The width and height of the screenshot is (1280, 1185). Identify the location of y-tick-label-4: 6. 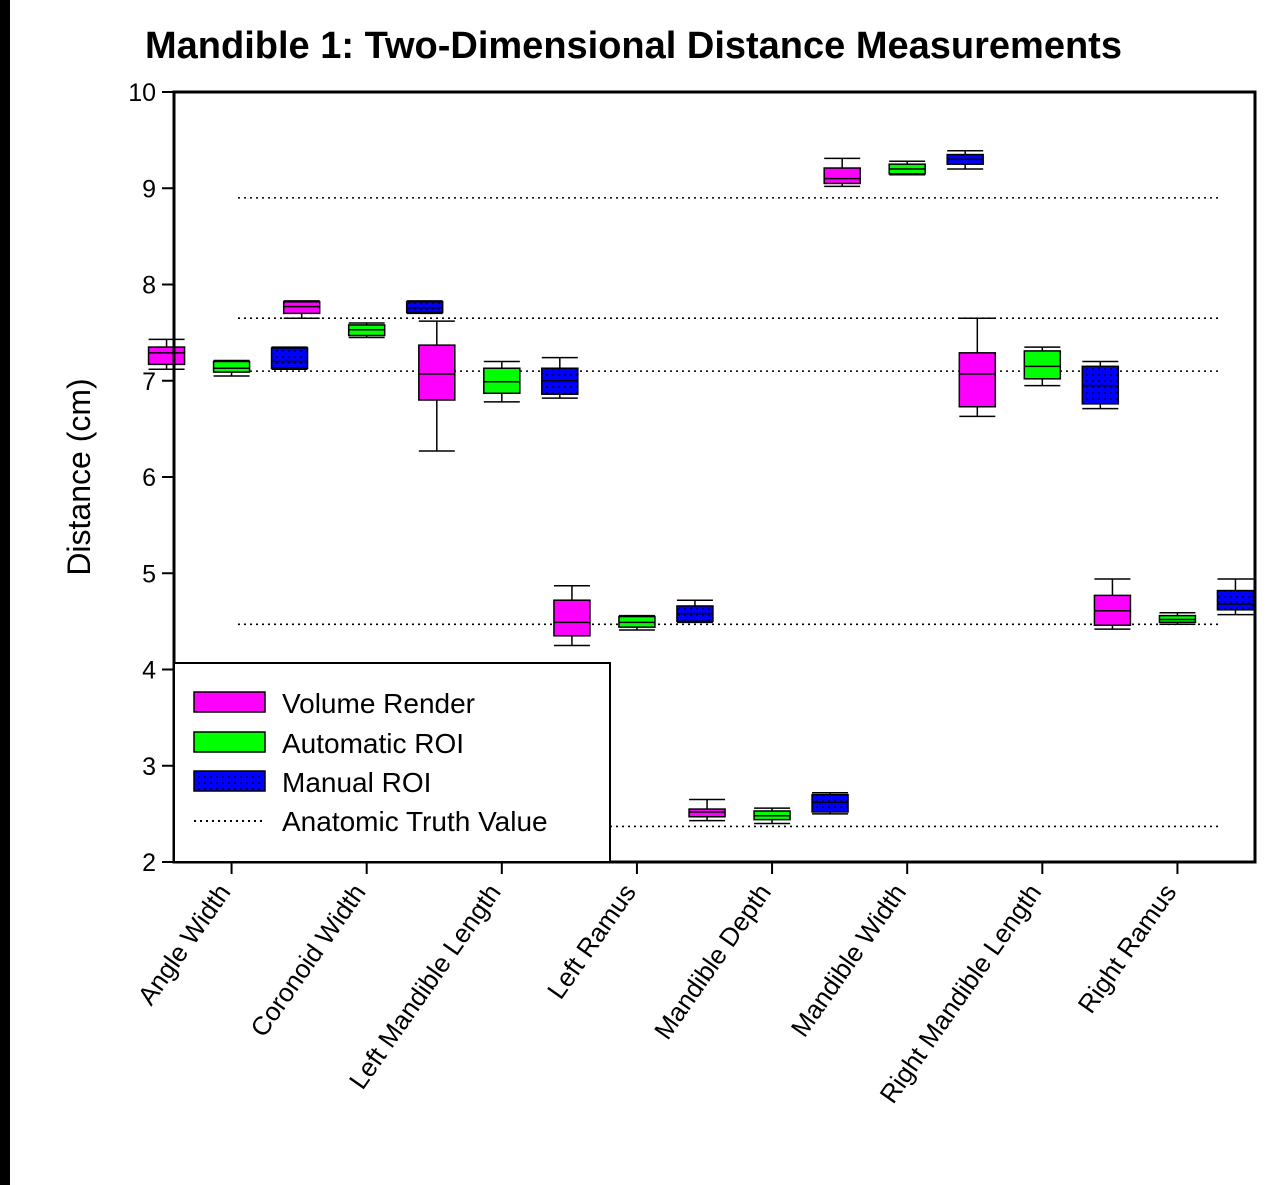
(149, 478).